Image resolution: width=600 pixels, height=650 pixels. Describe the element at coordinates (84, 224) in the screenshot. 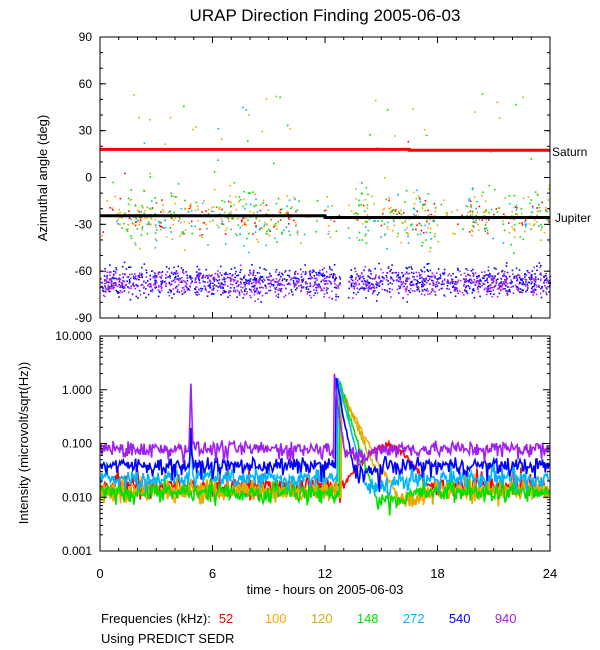

I see `y-tick-label: -30` at that location.